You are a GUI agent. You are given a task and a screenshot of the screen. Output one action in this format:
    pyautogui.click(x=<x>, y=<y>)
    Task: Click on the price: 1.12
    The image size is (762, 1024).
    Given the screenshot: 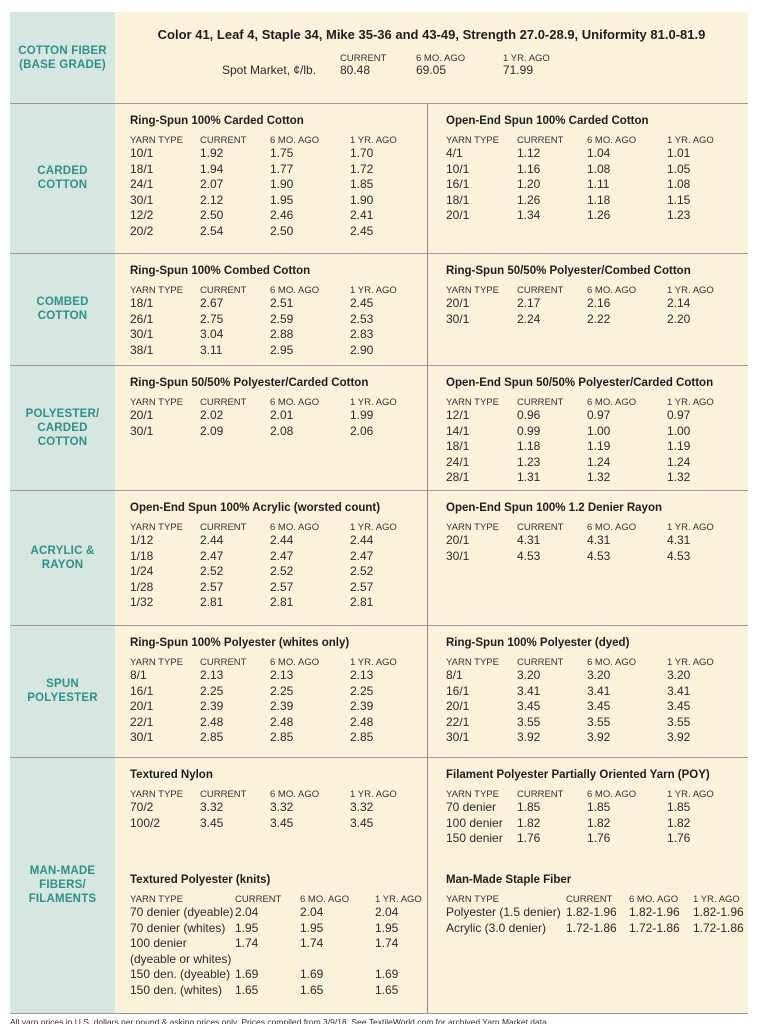 What is the action you would take?
    pyautogui.click(x=529, y=153)
    